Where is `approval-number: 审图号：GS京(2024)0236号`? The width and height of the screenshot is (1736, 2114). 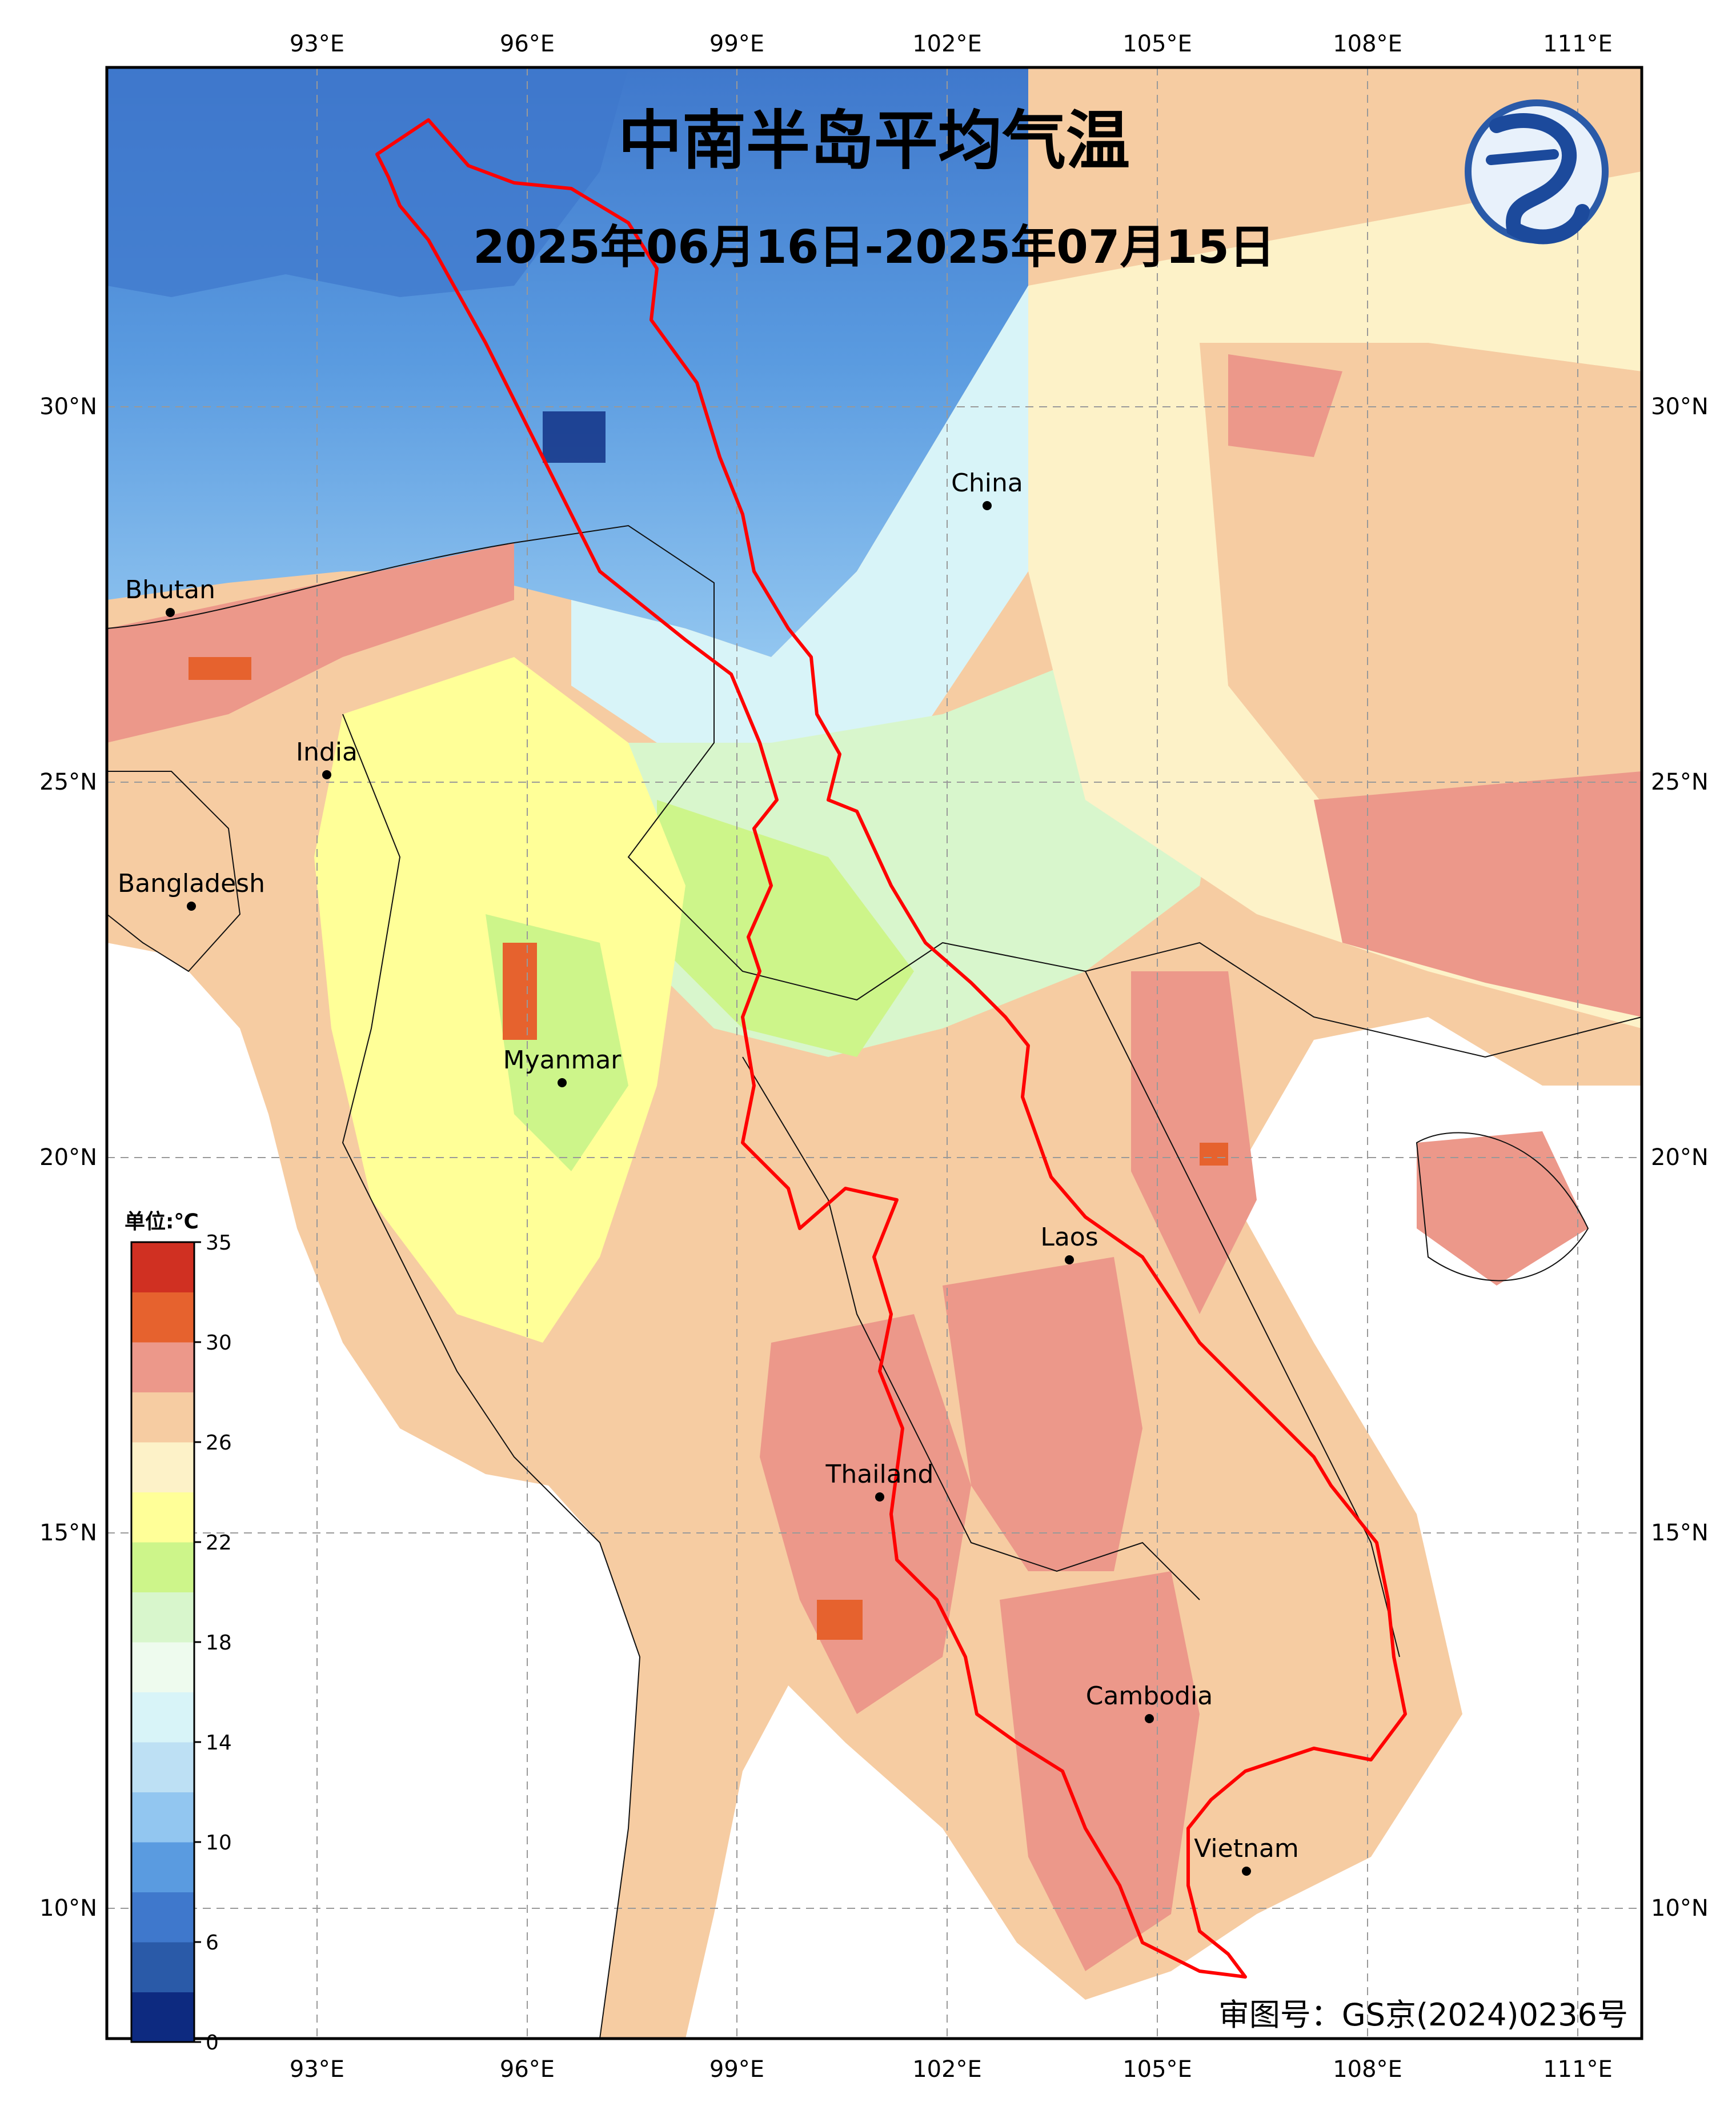
approval-number: 审图号：GS京(2024)0236号 is located at coordinates (1423, 2015).